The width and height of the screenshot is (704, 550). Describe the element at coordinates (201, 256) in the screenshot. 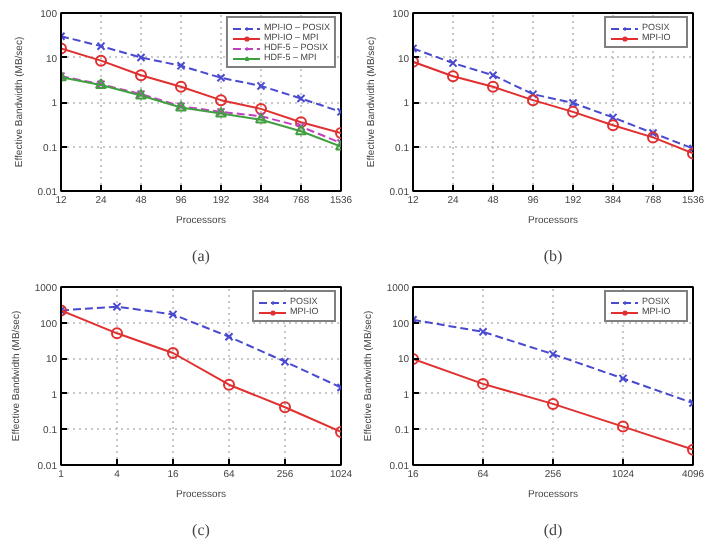

I see `text: (a)` at that location.